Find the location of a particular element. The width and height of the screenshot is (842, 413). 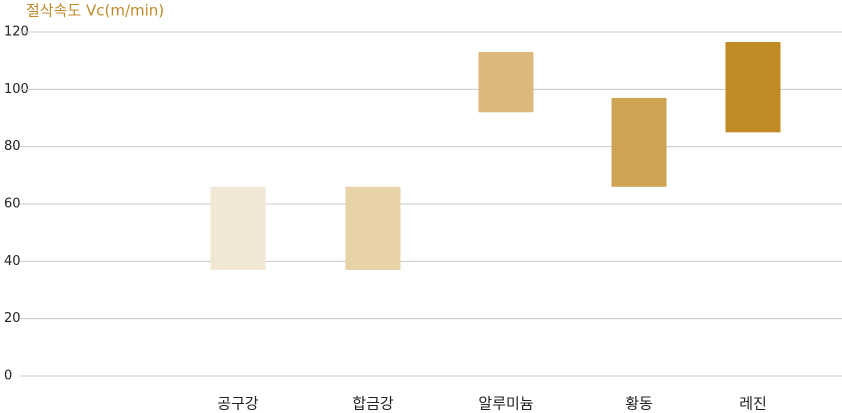

y-tick-label: 20 is located at coordinates (12, 318).